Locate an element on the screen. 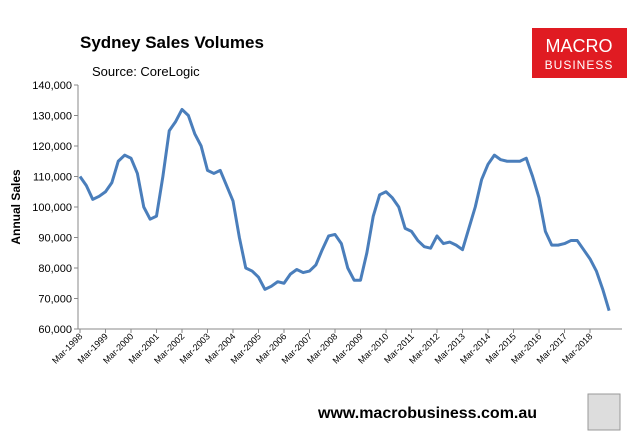  y-tick-label: 100,000 is located at coordinates (52, 208).